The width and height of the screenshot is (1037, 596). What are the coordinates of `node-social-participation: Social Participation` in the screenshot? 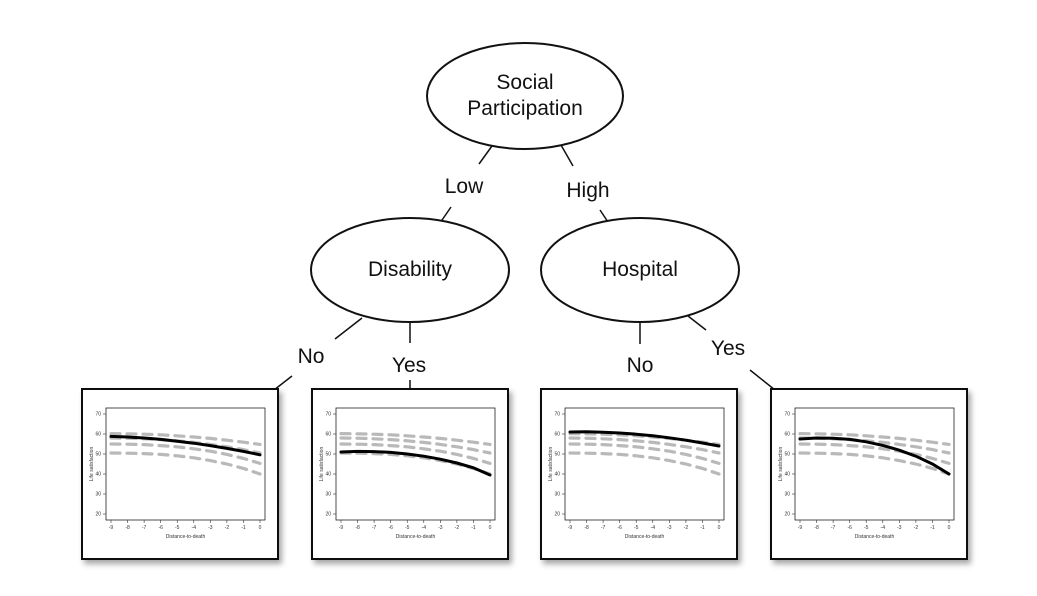 It's located at (525, 96).